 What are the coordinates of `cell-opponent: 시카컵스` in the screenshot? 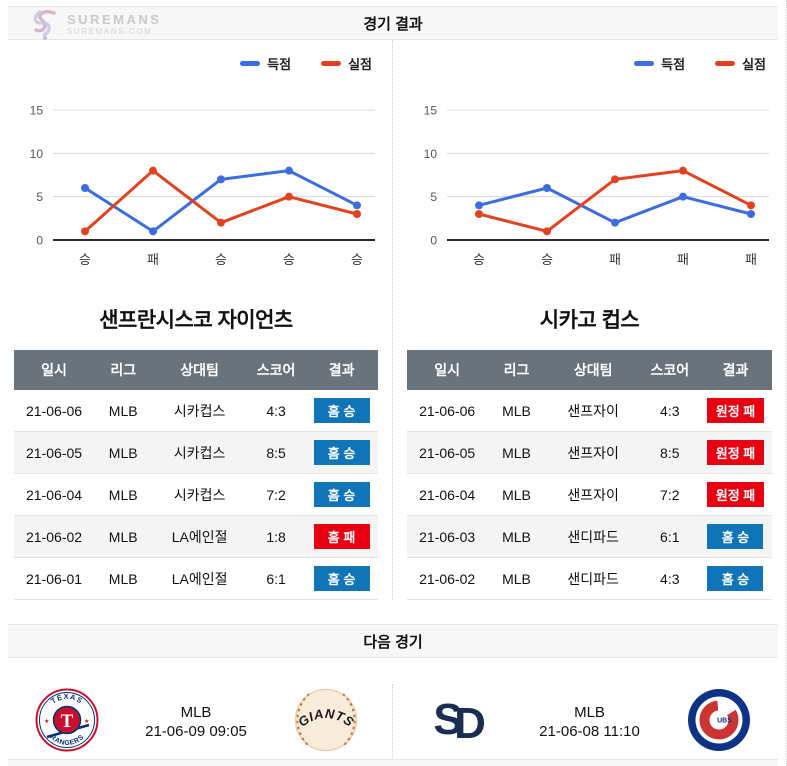 It's located at (199, 494).